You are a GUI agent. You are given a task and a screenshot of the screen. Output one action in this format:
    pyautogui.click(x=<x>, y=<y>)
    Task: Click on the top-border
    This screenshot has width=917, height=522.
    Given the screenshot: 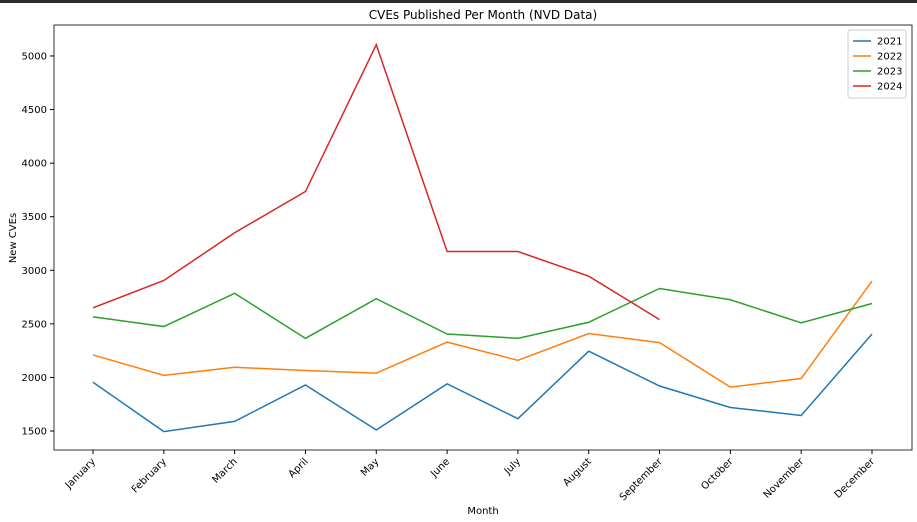 What is the action you would take?
    pyautogui.click(x=458, y=1)
    